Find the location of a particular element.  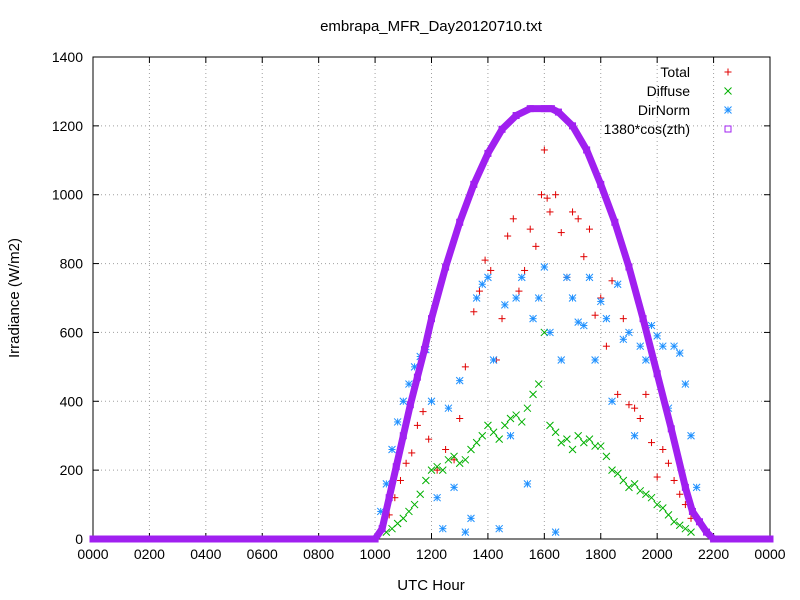

y-tick-label: 800 is located at coordinates (72, 264).